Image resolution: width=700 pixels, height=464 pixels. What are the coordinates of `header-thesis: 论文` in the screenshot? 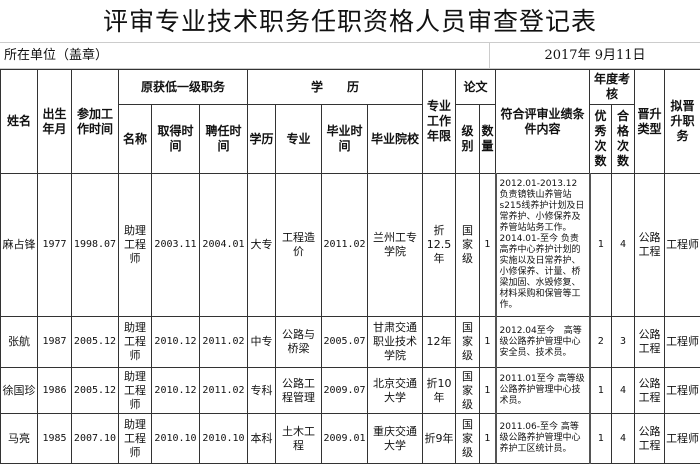 It's located at (476, 87).